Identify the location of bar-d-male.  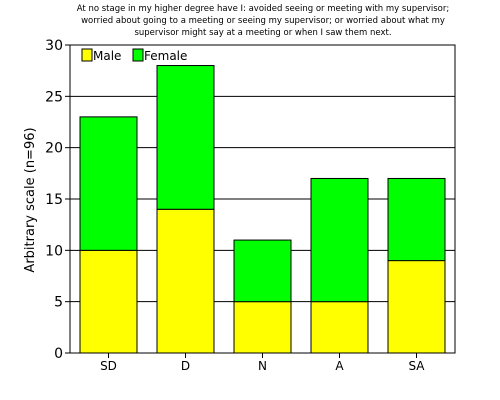
(185, 281).